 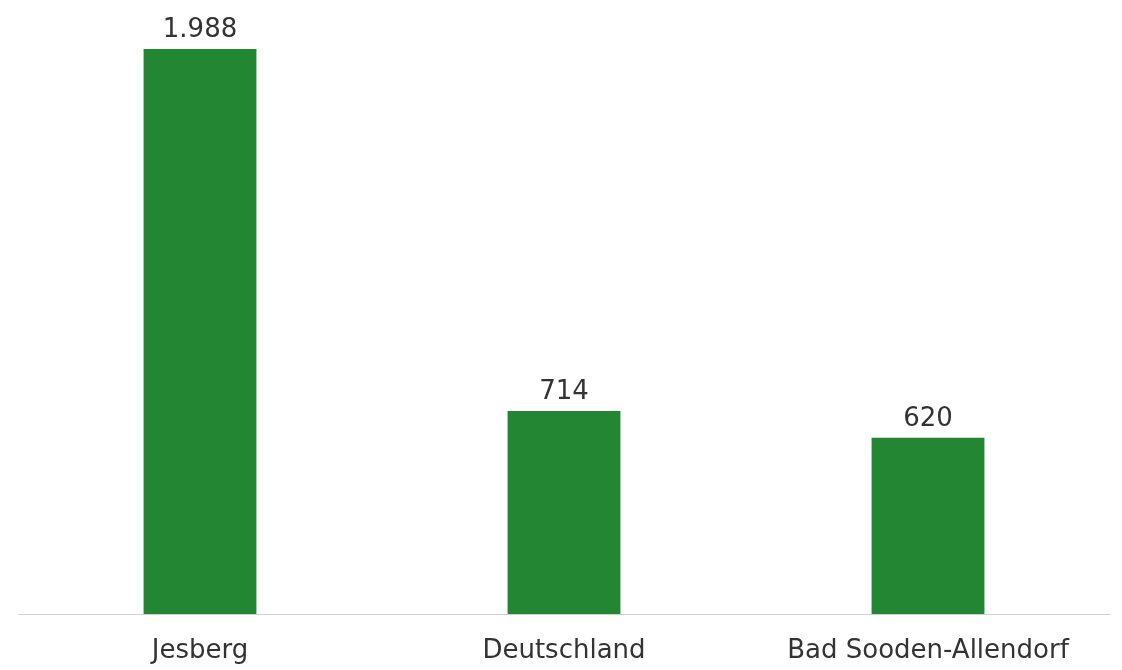 What do you see at coordinates (564, 390) in the screenshot?
I see `data-label: 714` at bounding box center [564, 390].